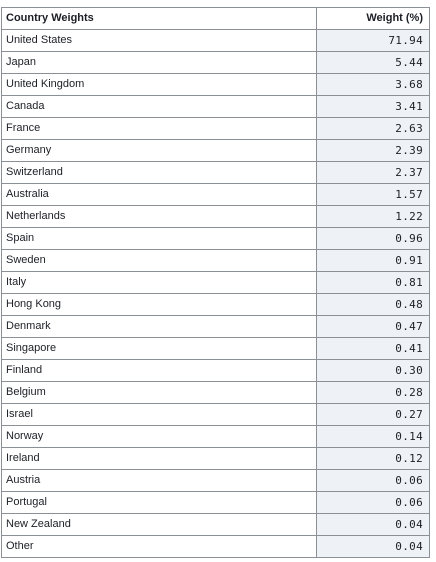  Describe the element at coordinates (159, 18) in the screenshot. I see `header-country-weights: Country Weights` at that location.